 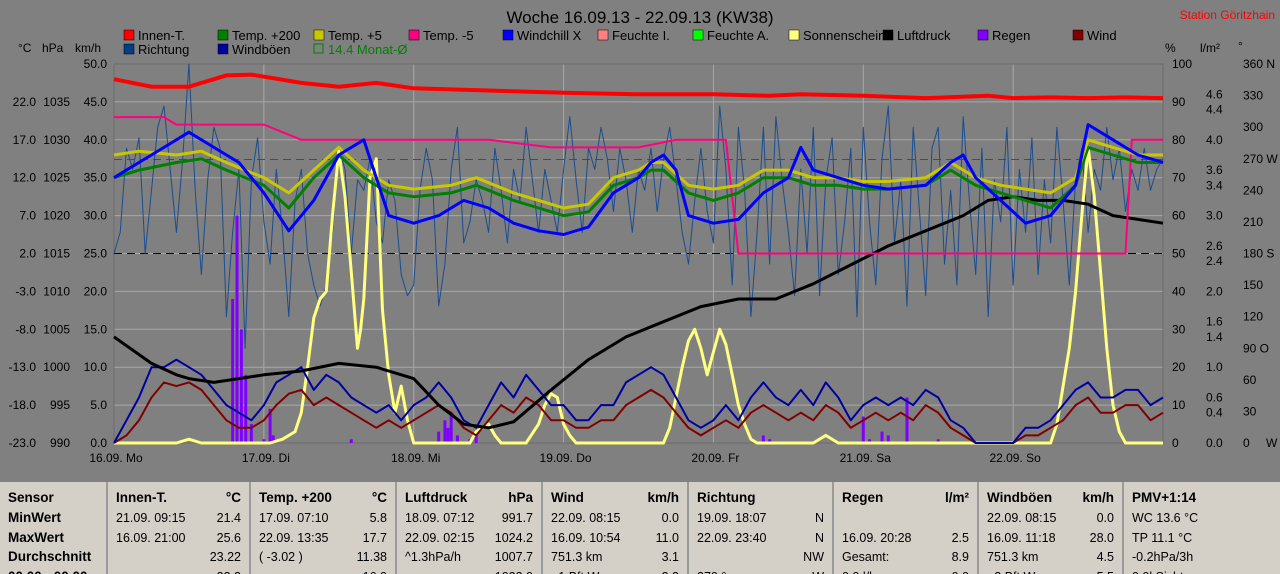 I want to click on table-cell-value: 0.0, so click(x=670, y=518).